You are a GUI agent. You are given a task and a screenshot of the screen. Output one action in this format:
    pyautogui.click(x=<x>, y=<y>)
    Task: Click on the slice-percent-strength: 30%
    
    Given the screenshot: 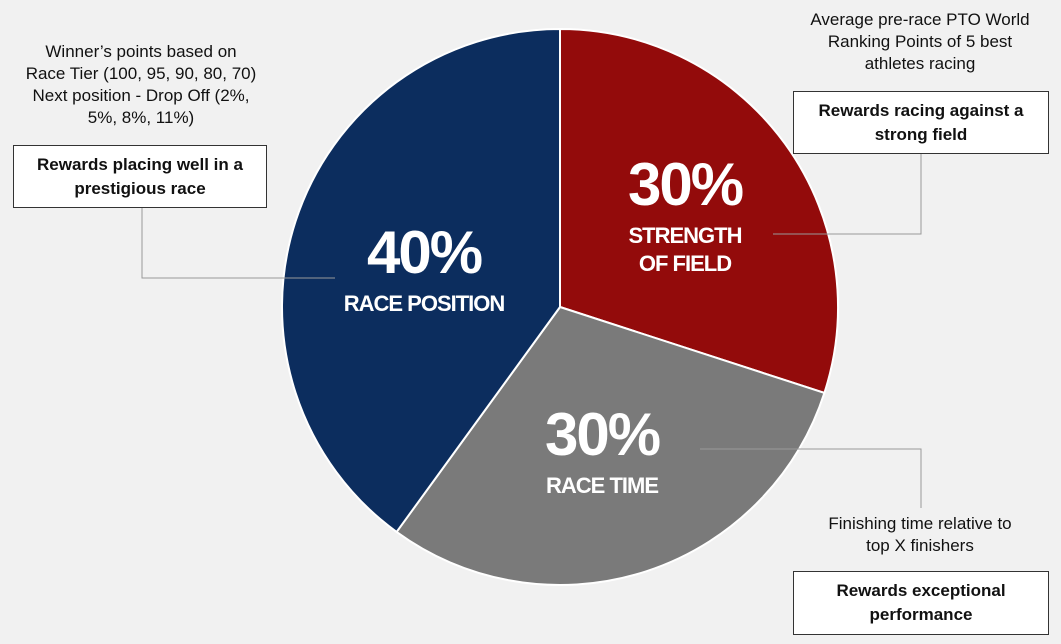 What is the action you would take?
    pyautogui.click(x=685, y=184)
    